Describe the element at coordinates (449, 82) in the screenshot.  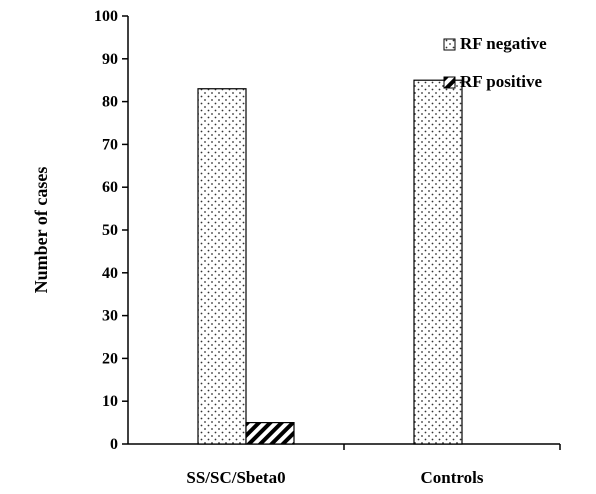
I see `legend-swatch-rf-positive` at that location.